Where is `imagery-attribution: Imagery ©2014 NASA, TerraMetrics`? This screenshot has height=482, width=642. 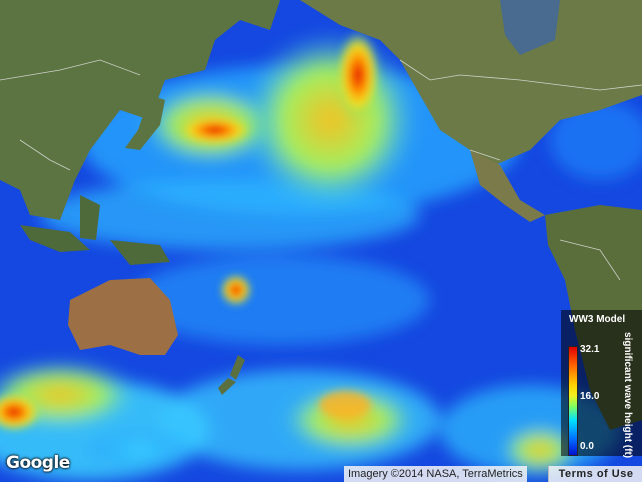
imagery-attribution: Imagery ©2014 NASA, TerraMetrics is located at coordinates (435, 474).